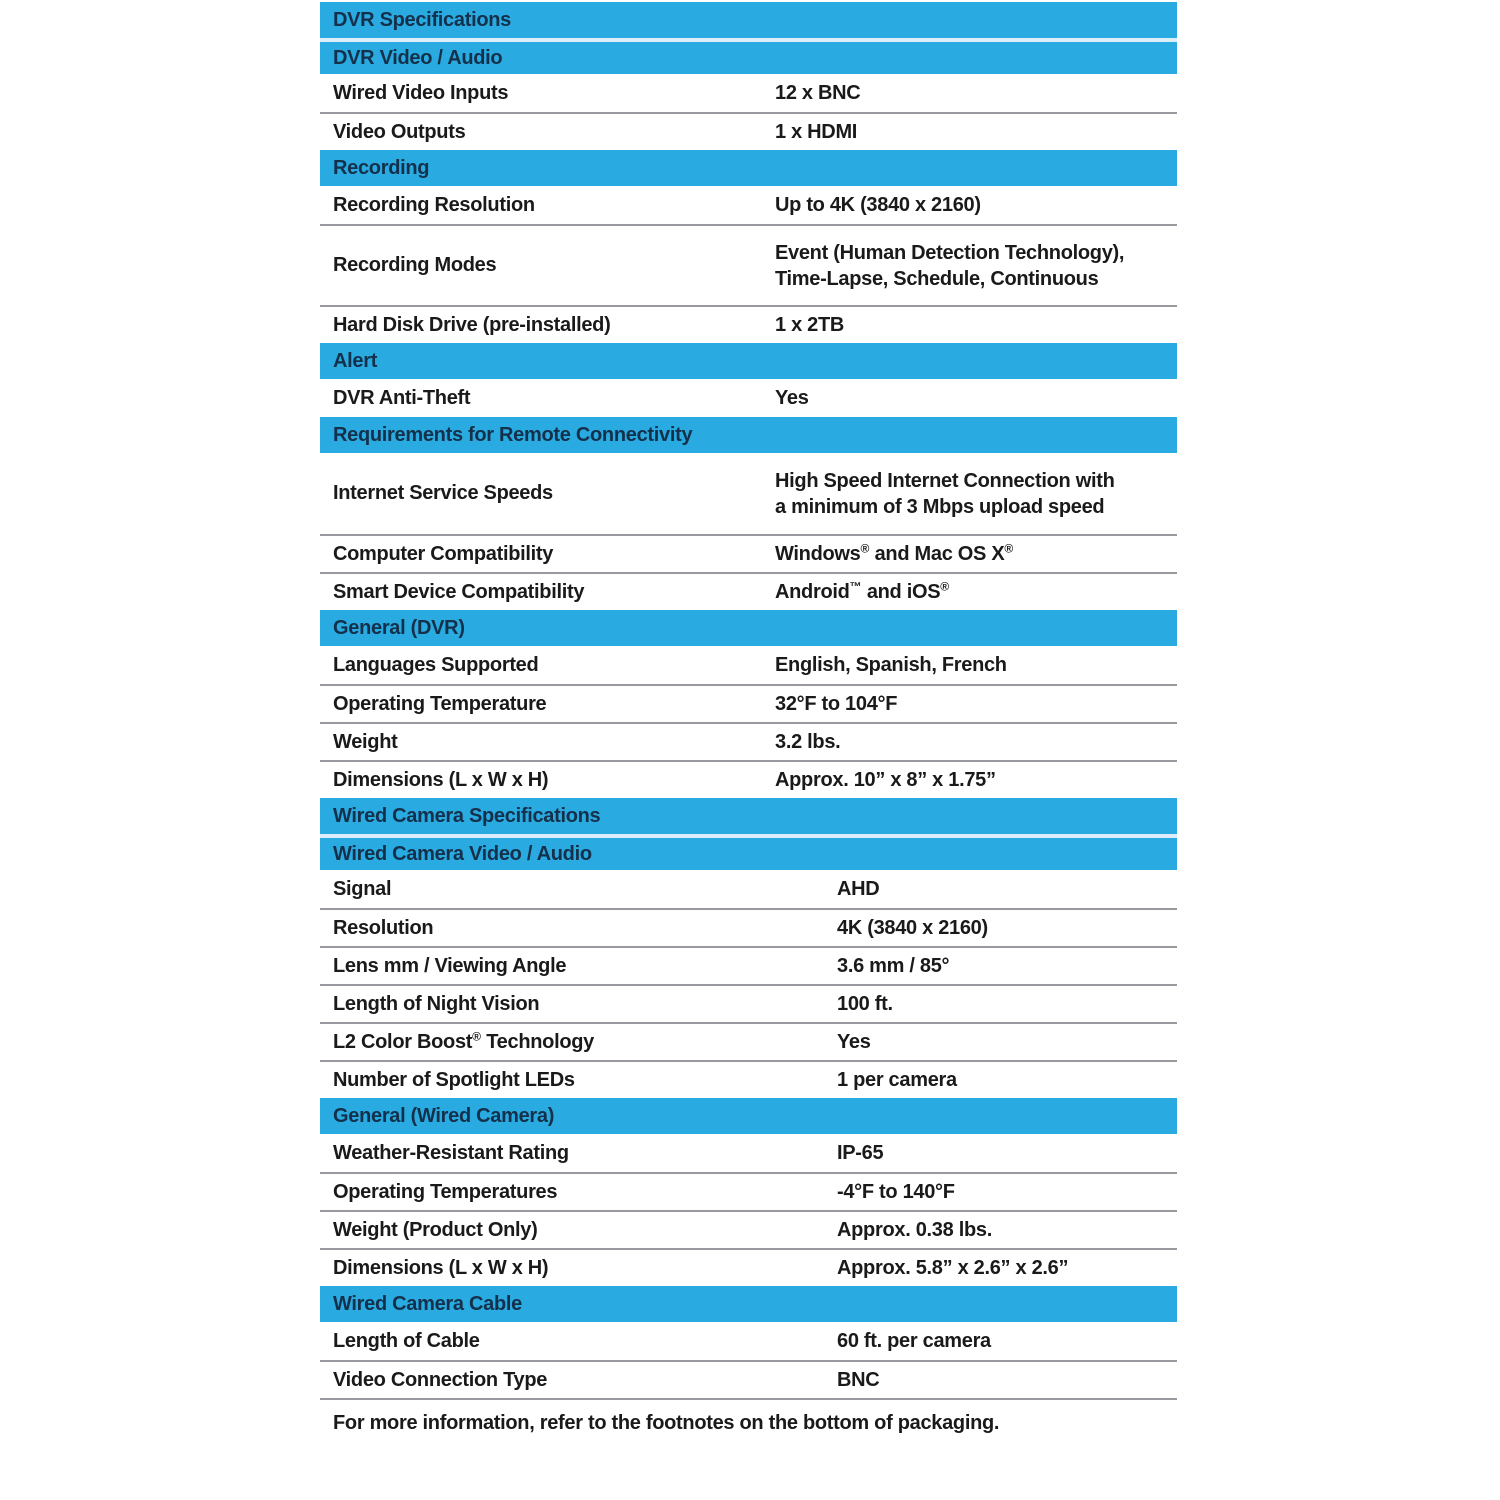 Image resolution: width=1500 pixels, height=1500 pixels. What do you see at coordinates (748, 816) in the screenshot?
I see `section-header-wired-camera-specifications: Wired Camera Specifications` at bounding box center [748, 816].